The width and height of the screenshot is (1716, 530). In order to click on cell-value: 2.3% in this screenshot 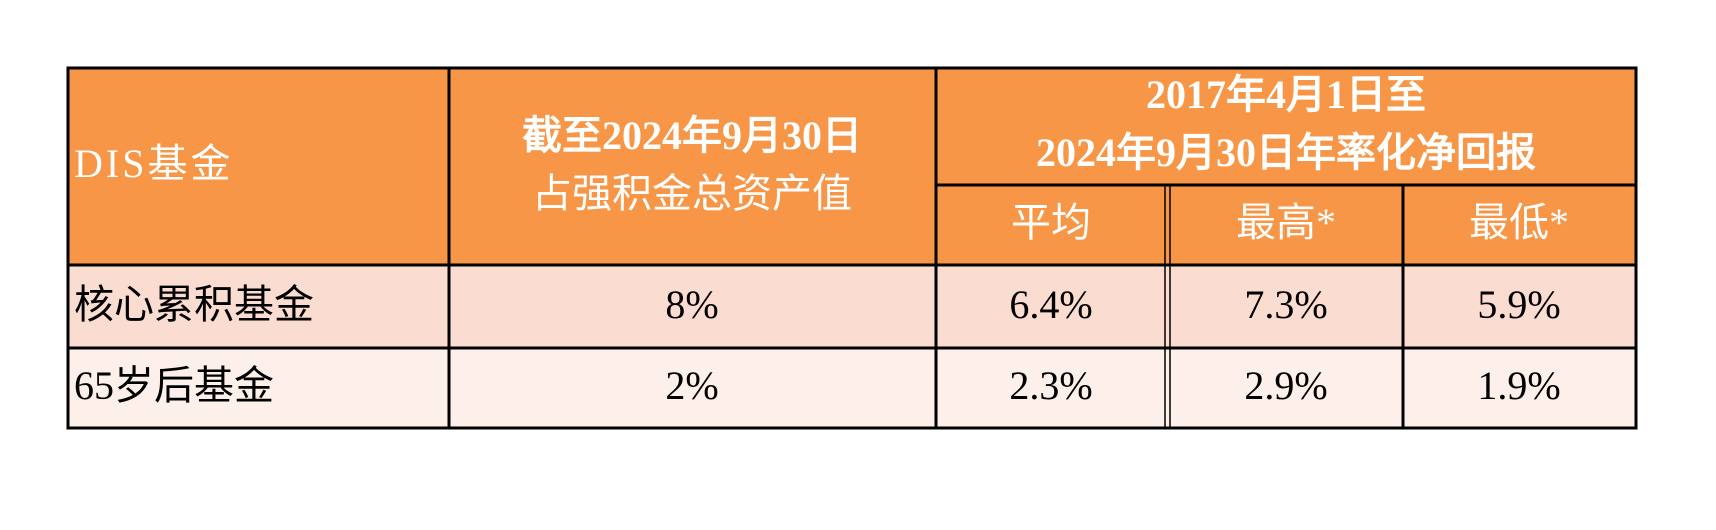, I will do `click(1050, 385)`.